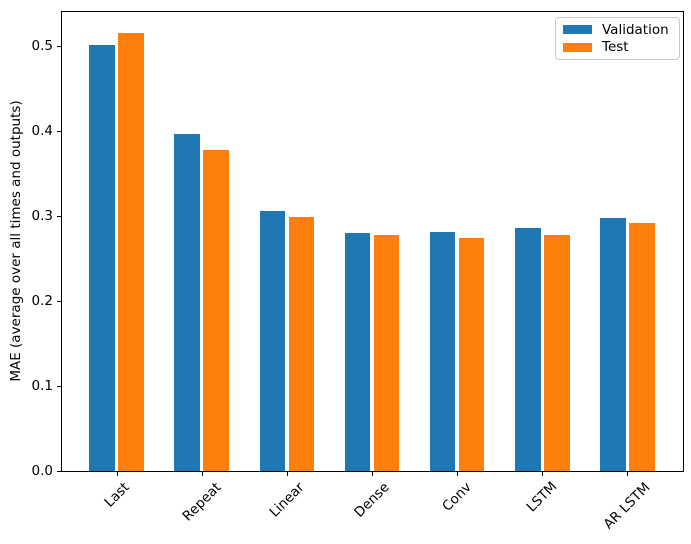  Describe the element at coordinates (42, 385) in the screenshot. I see `y-tick-label-0.1: 0.1` at that location.